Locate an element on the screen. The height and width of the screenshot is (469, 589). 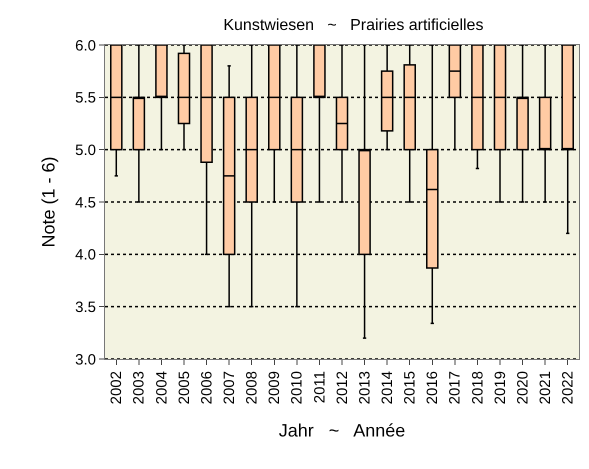
x-tick-label: 2010 is located at coordinates (297, 387).